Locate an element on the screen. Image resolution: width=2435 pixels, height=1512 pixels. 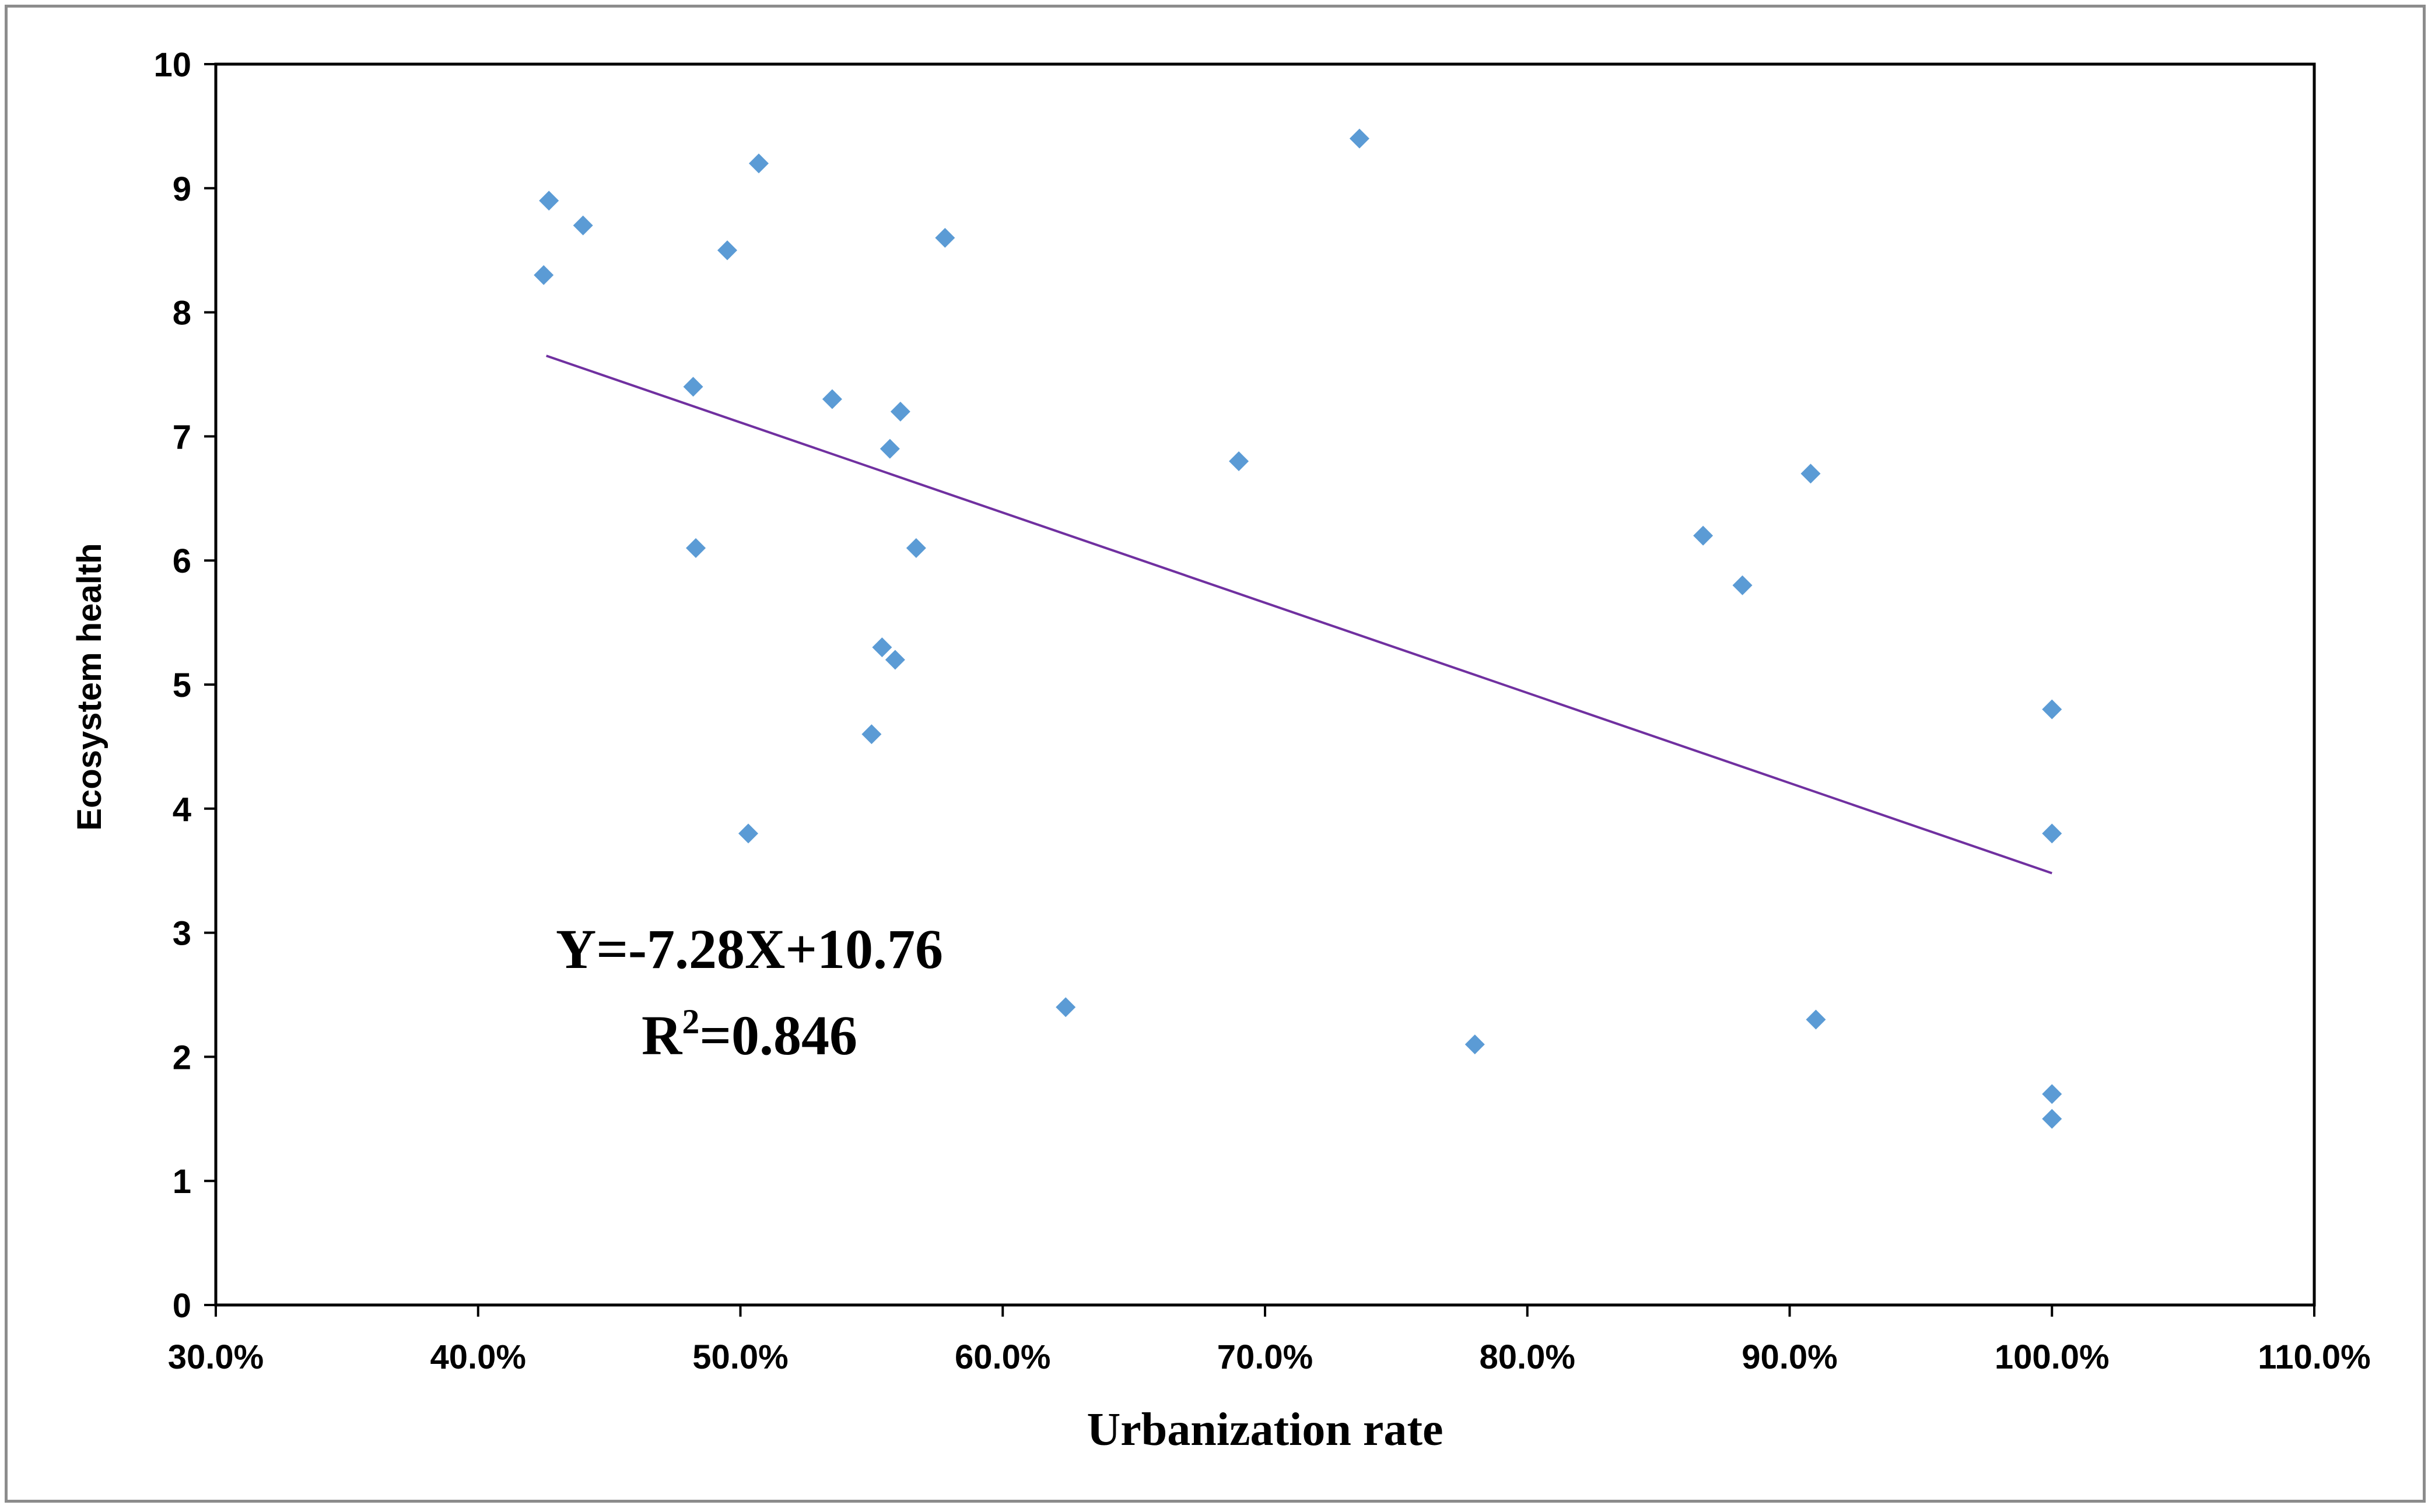
x-tick-label: 70.0% is located at coordinates (1265, 1357).